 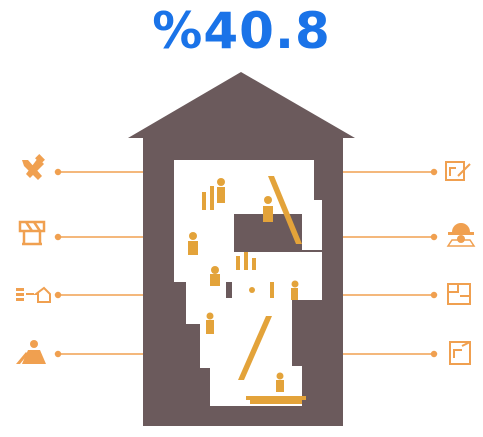 I want to click on blueprint-pencil-icon, so click(x=458, y=171).